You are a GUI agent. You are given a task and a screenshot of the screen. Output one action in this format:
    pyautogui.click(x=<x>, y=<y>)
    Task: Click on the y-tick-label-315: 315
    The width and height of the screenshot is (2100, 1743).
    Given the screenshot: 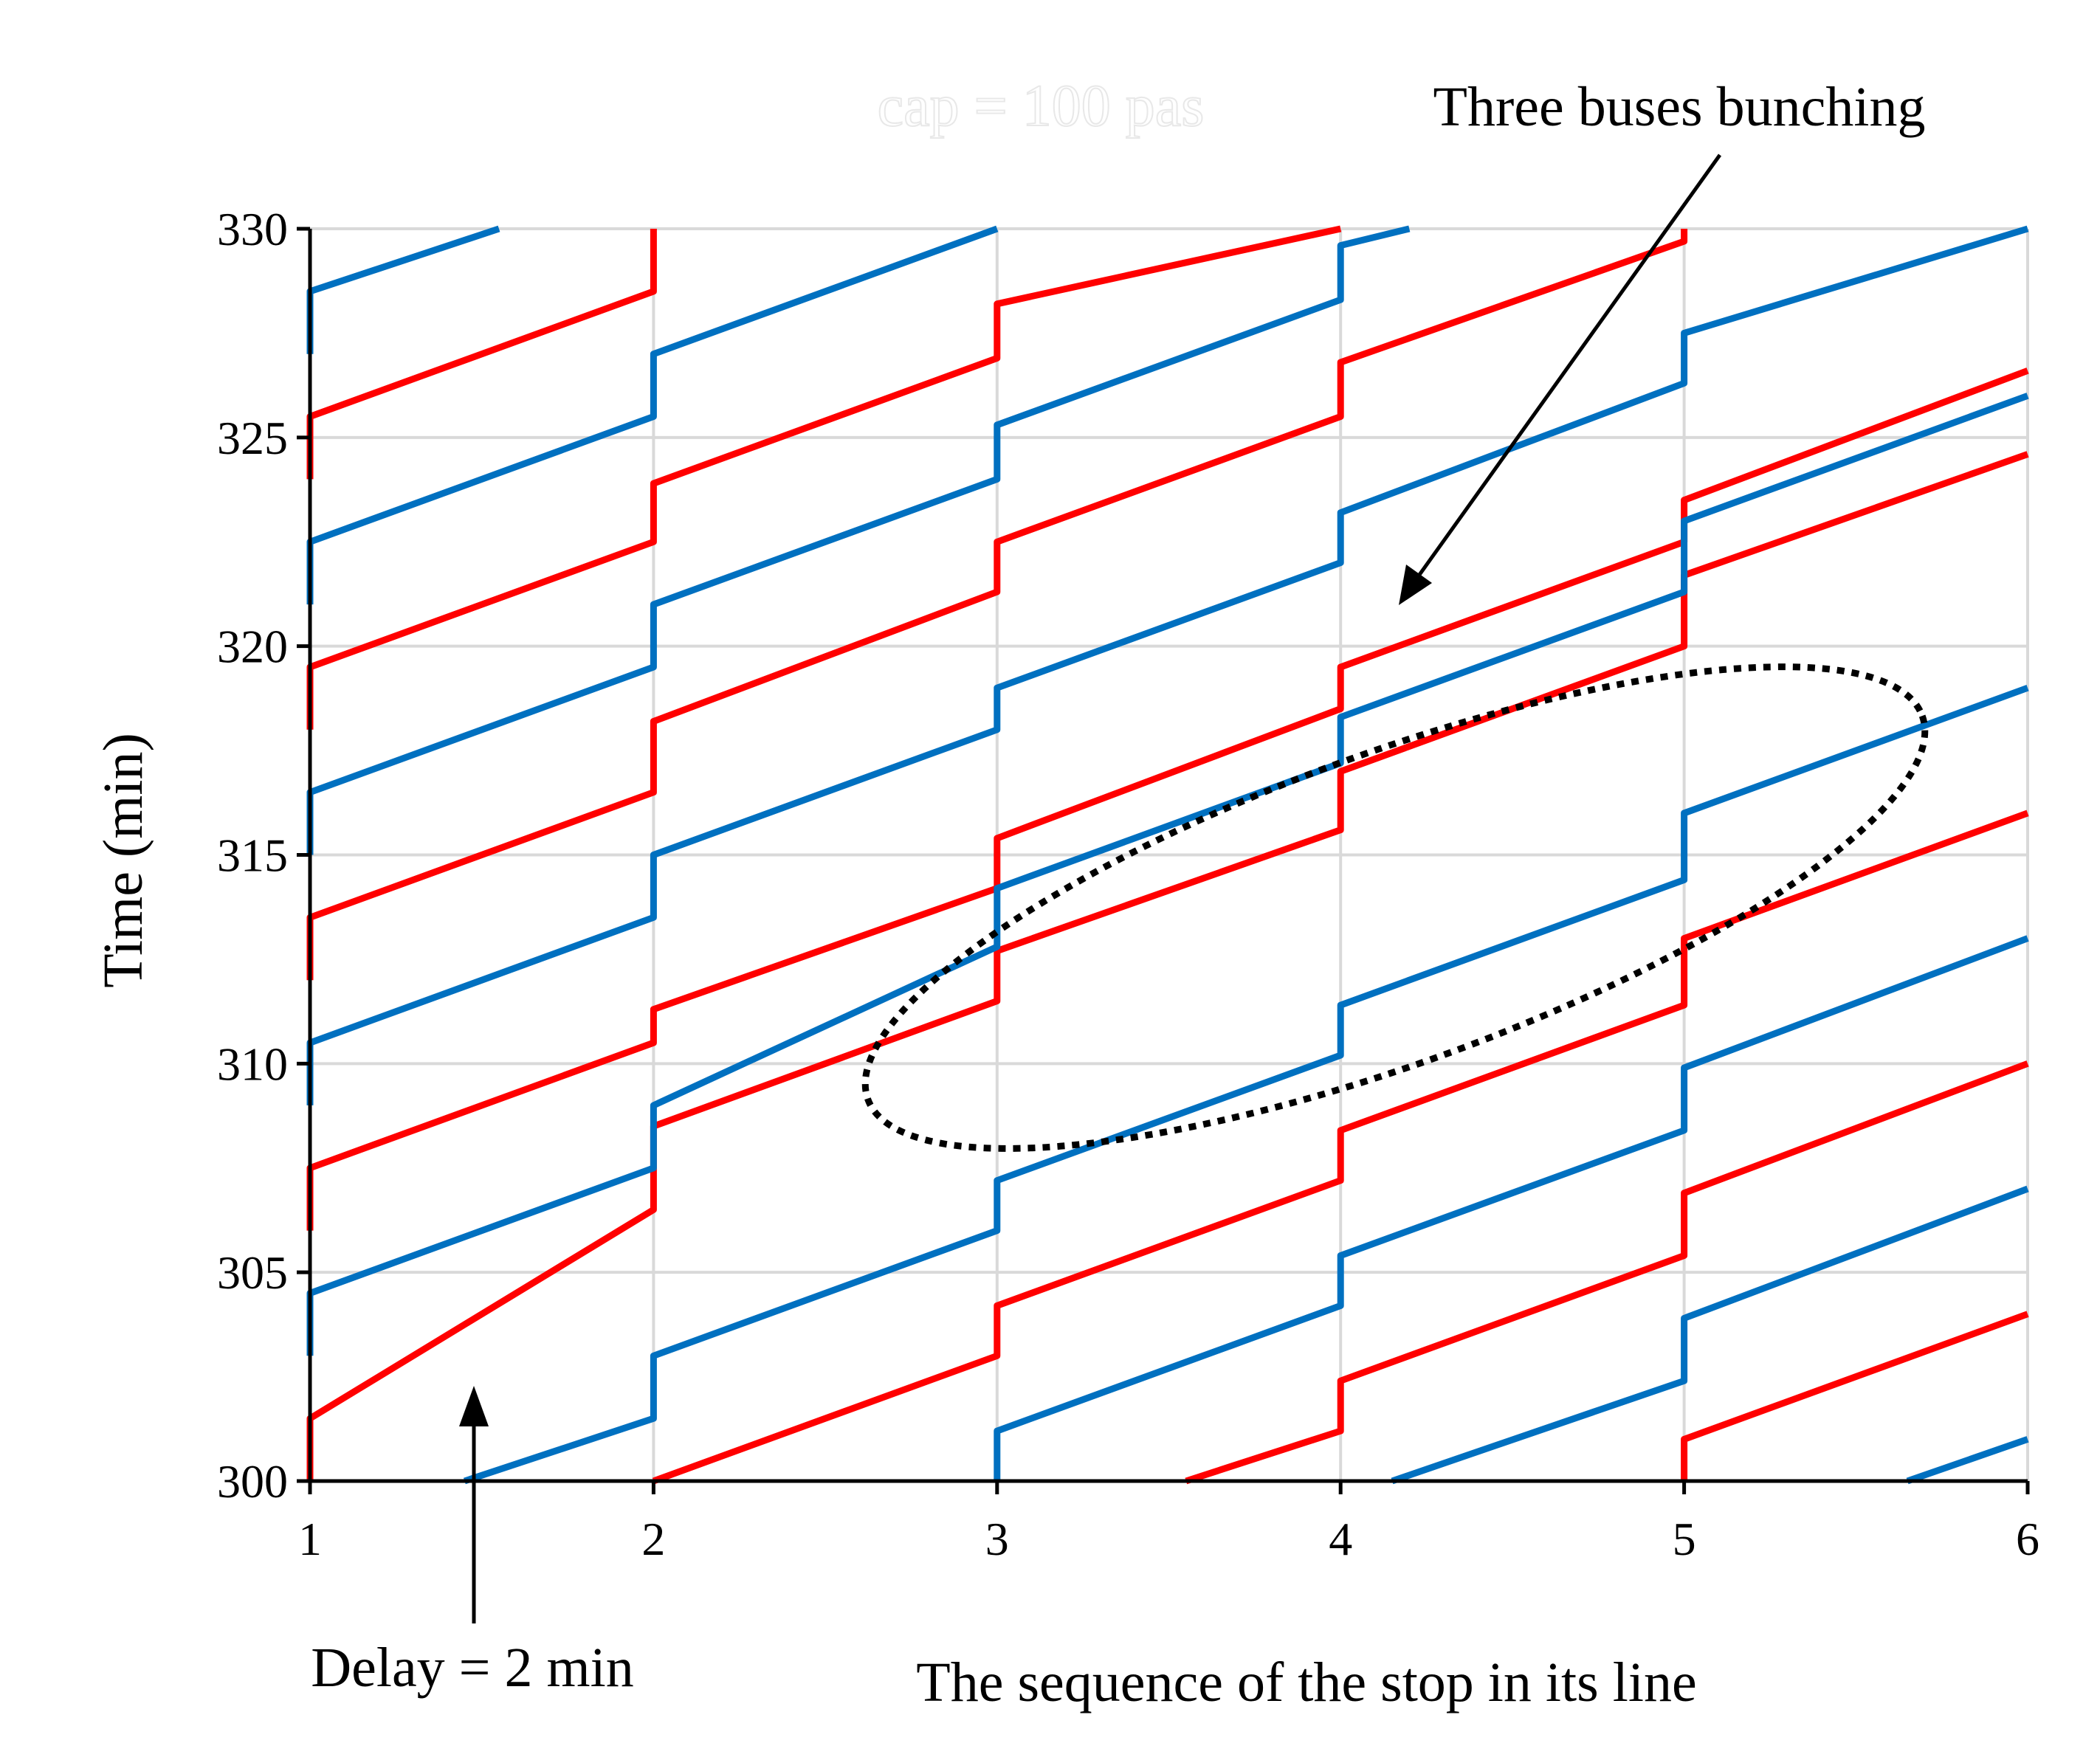 What is the action you would take?
    pyautogui.click(x=252, y=855)
    